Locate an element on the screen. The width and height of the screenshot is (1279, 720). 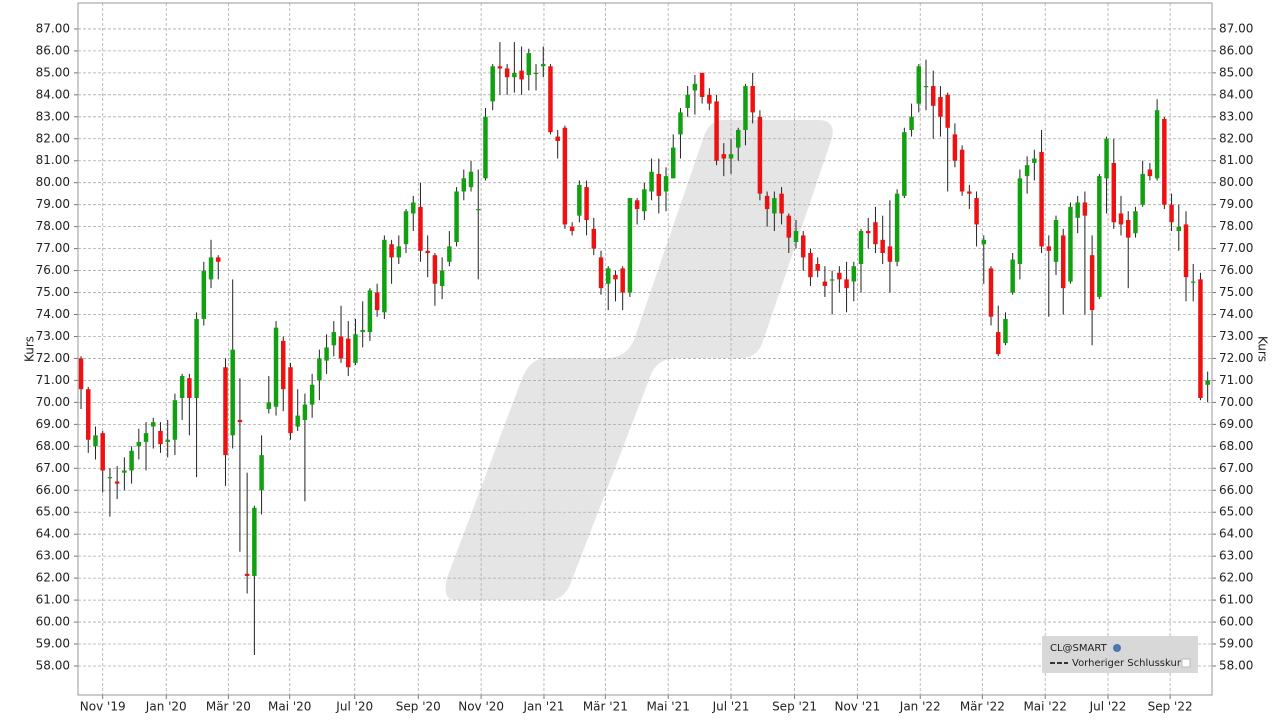
legend: CL@SMART Vorheriger Schlusskurs is located at coordinates (1120, 654).